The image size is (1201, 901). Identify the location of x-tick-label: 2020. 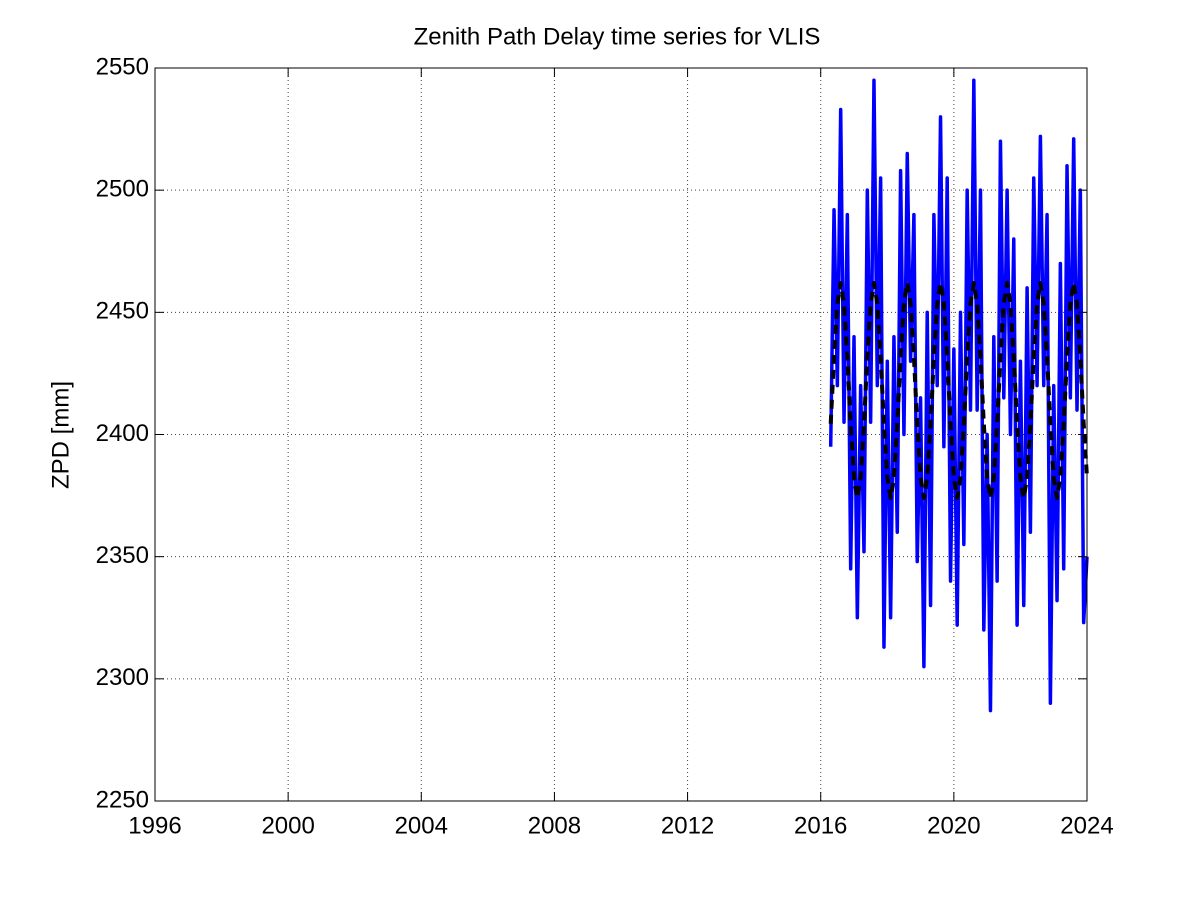
(953, 825).